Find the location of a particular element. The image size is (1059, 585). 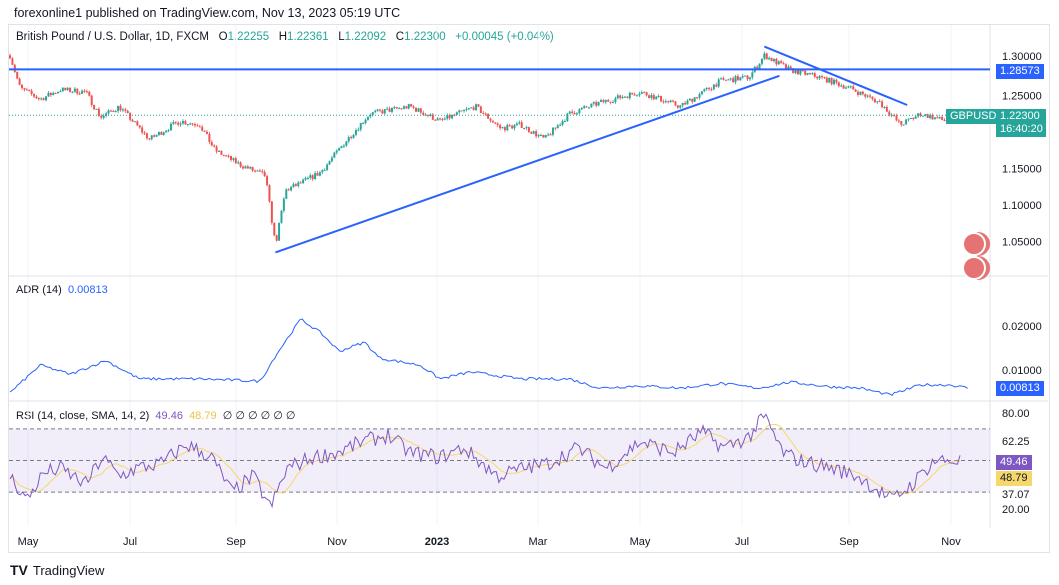

time-tick: Mar is located at coordinates (538, 542).